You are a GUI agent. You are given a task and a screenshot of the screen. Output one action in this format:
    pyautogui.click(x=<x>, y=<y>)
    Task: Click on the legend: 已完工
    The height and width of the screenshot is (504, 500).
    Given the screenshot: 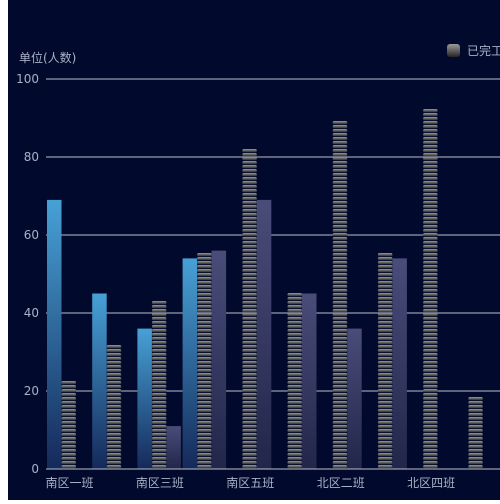 What is the action you would take?
    pyautogui.click(x=473, y=50)
    